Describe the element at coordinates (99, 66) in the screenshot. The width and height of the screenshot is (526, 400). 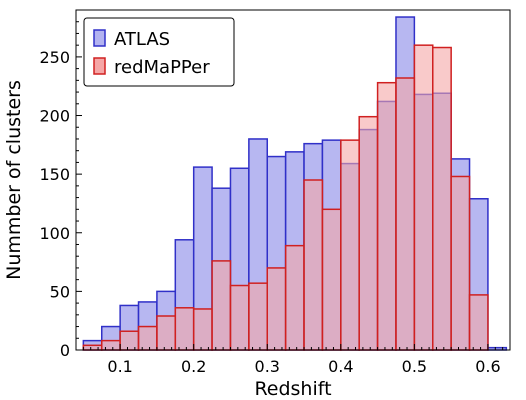
I see `legend-swatch-redmapper` at that location.